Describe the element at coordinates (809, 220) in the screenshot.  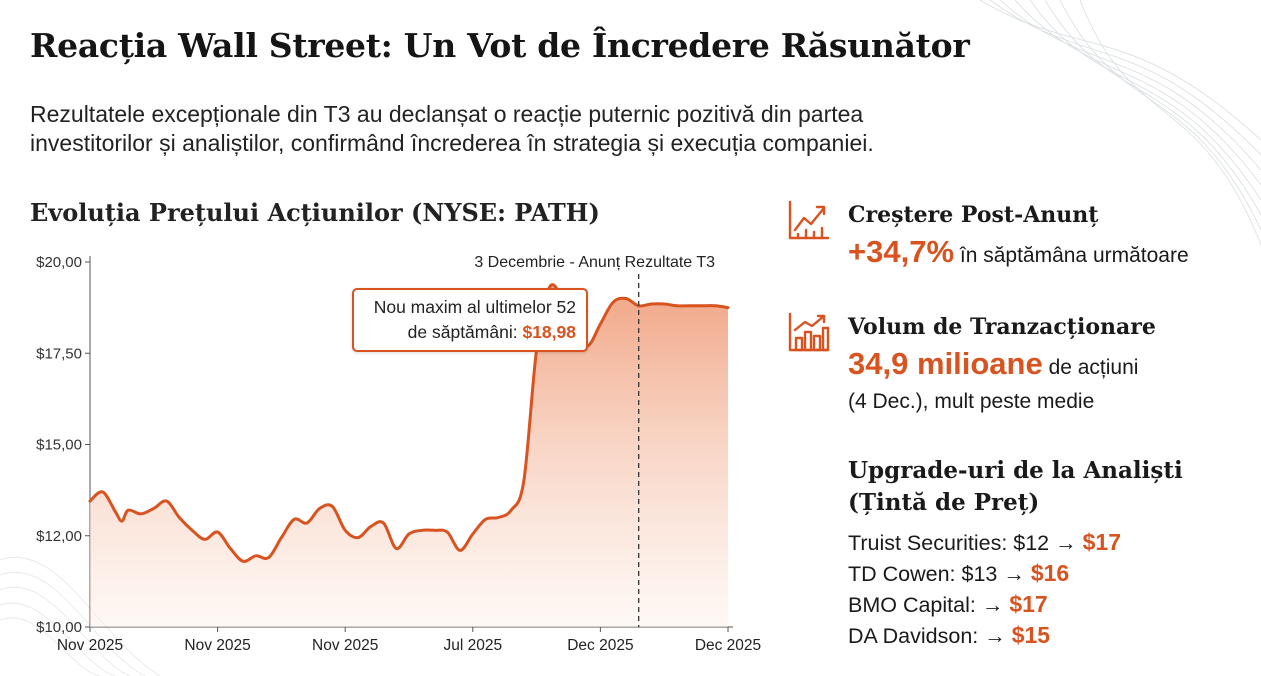
I see `line-chart-up-icon` at that location.